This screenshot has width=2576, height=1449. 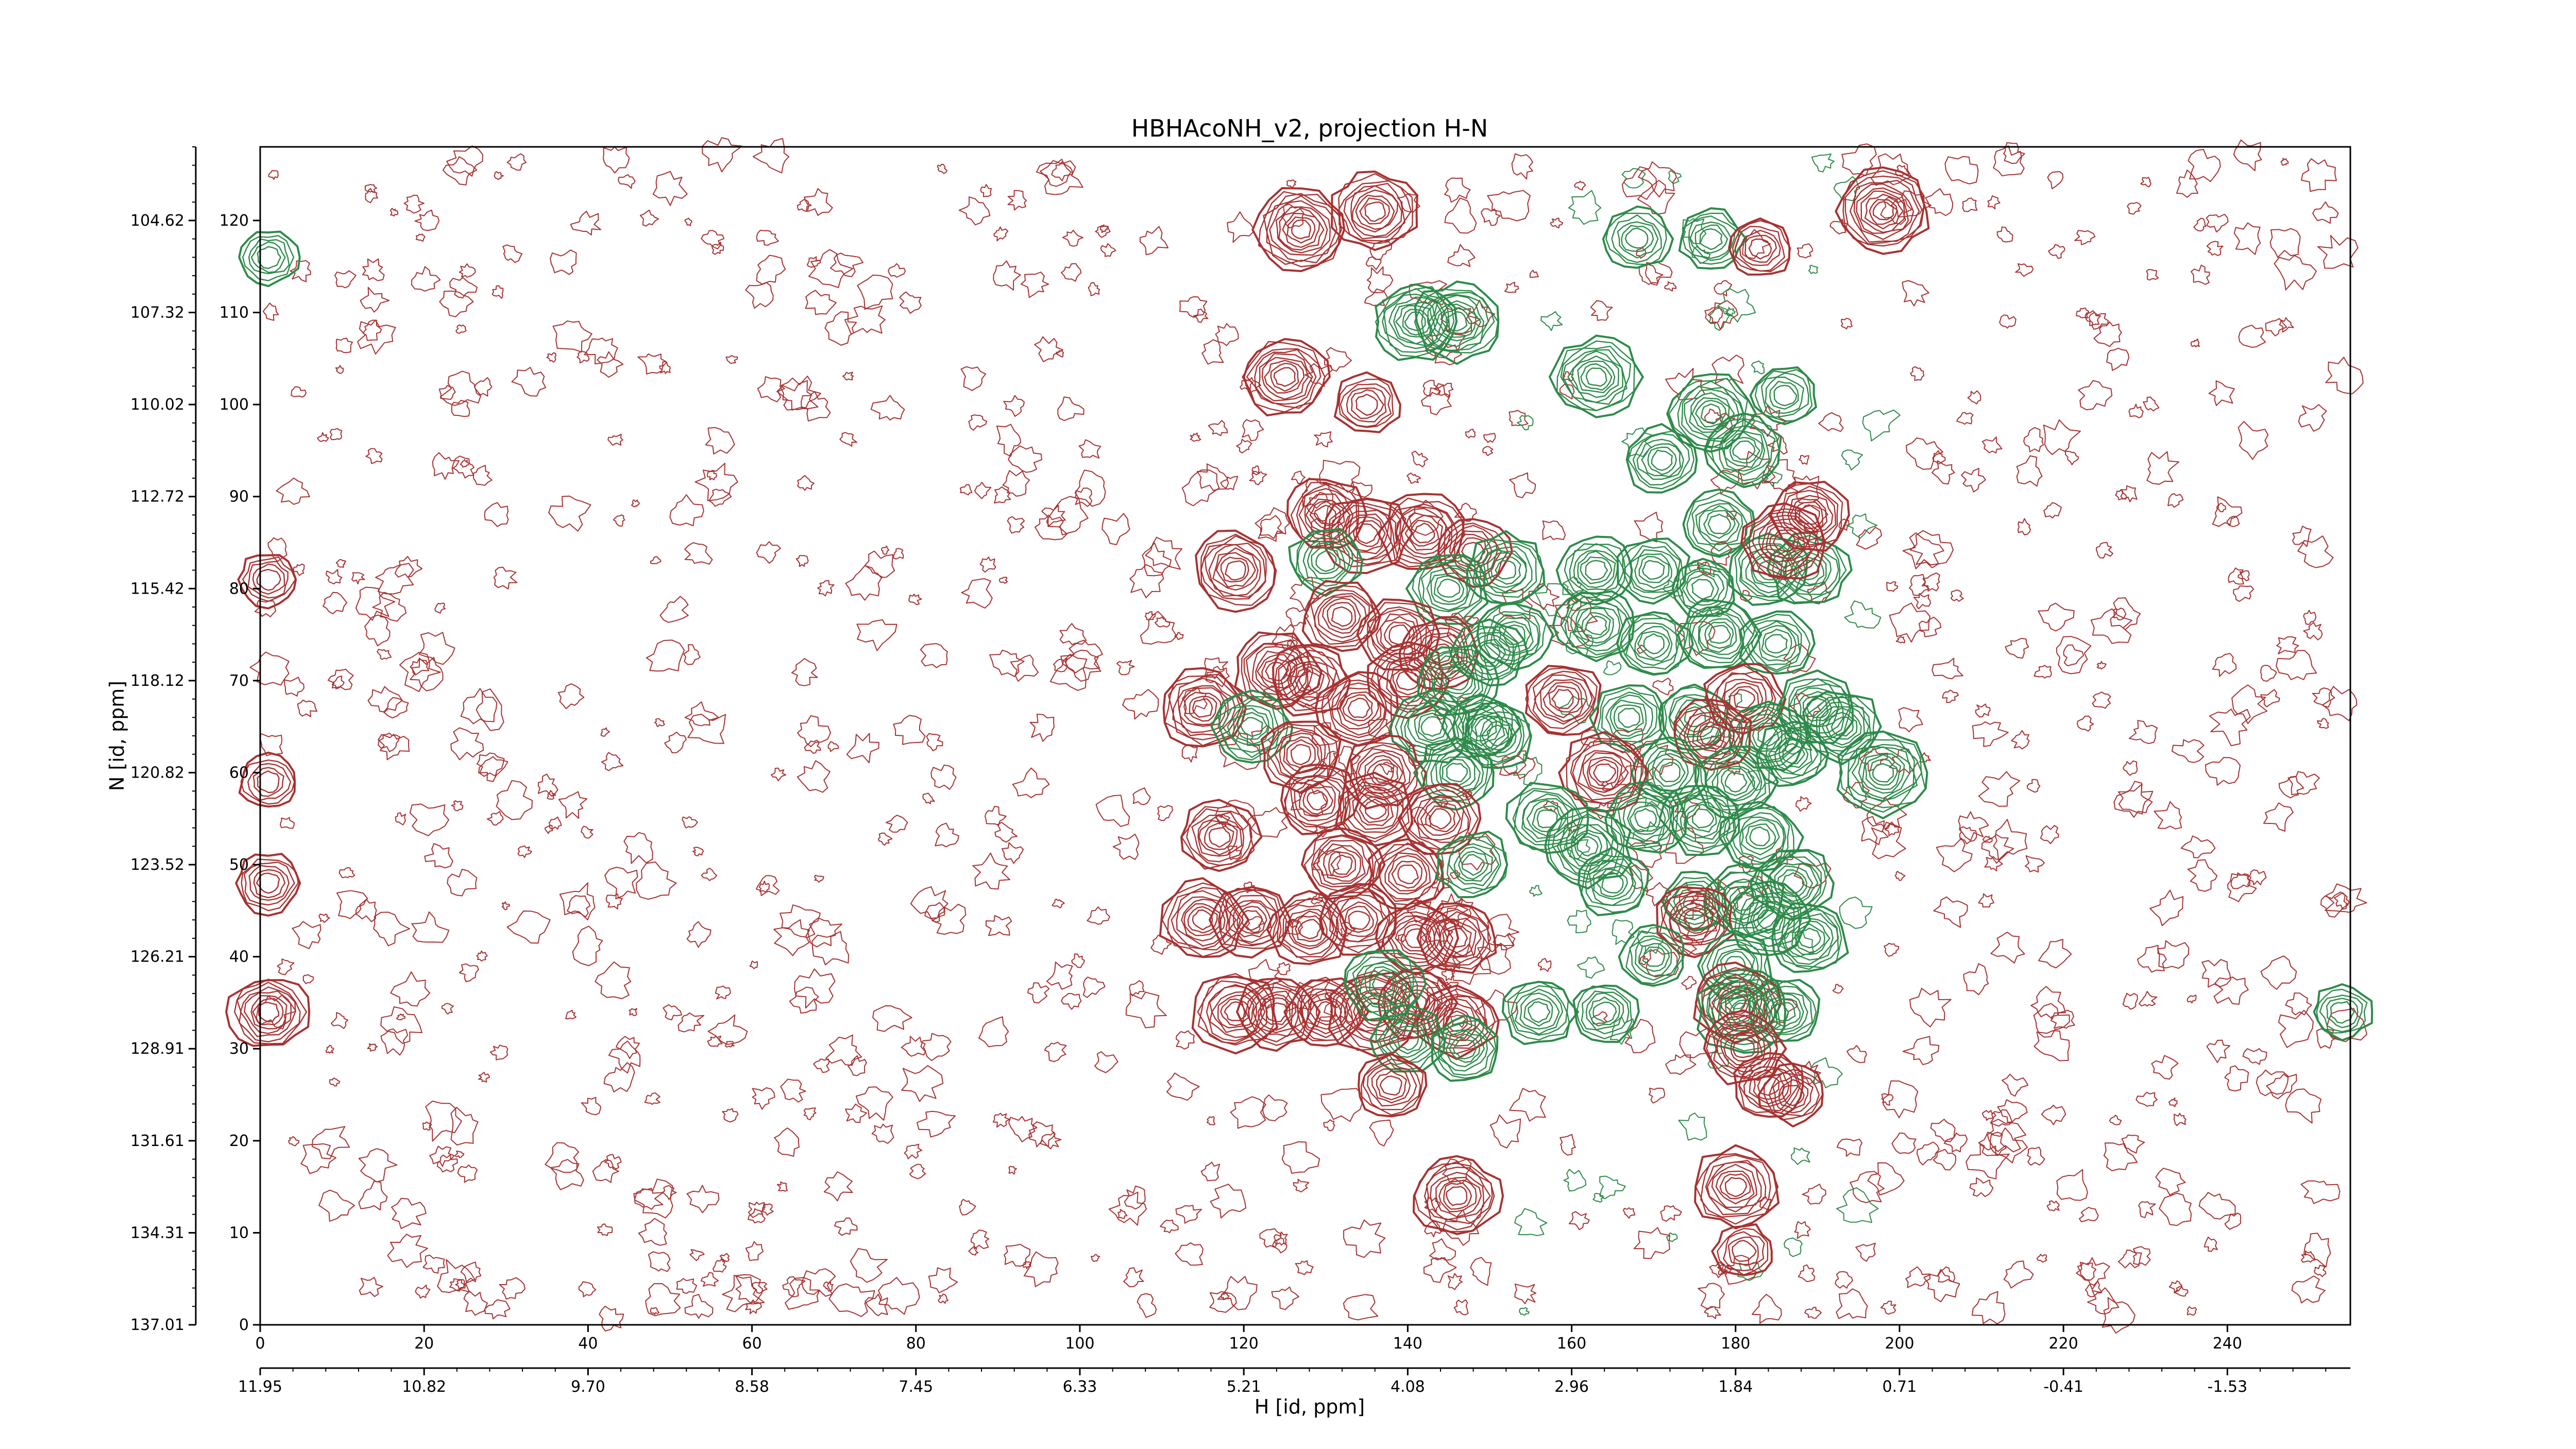 What do you see at coordinates (234, 221) in the screenshot?
I see `y-index-tick-label: 120` at bounding box center [234, 221].